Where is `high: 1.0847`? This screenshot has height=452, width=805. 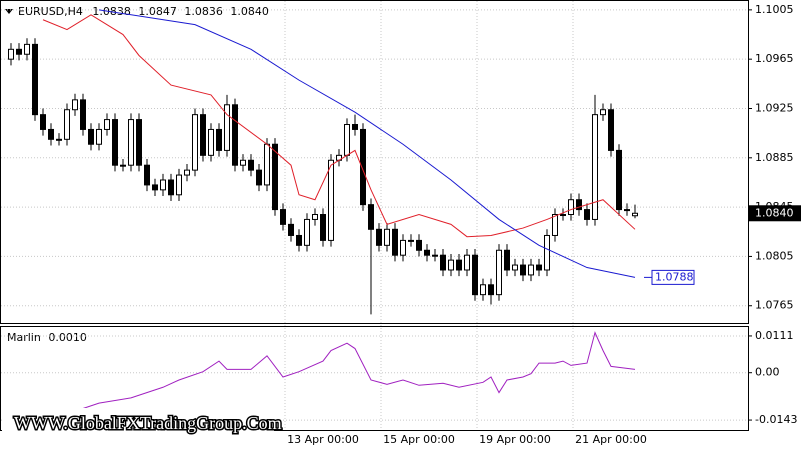 high: 1.0847 is located at coordinates (157, 11).